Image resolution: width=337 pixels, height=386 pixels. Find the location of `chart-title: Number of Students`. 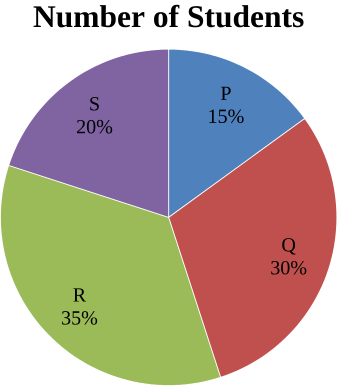

chart-title: Number of Students is located at coordinates (168, 16).